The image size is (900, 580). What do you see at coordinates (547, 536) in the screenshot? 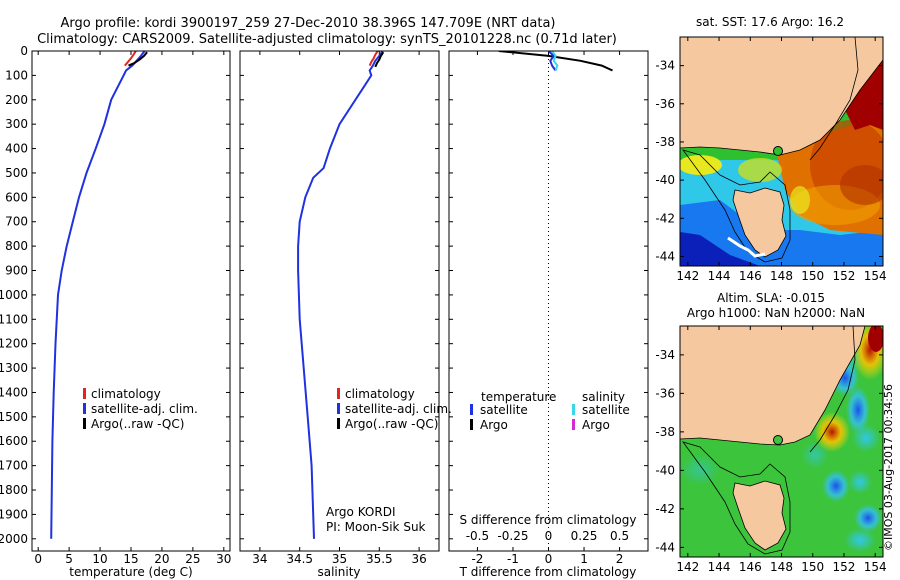
I see `s-difference-axis: -0.5-0.2500.250.5` at bounding box center [547, 536].